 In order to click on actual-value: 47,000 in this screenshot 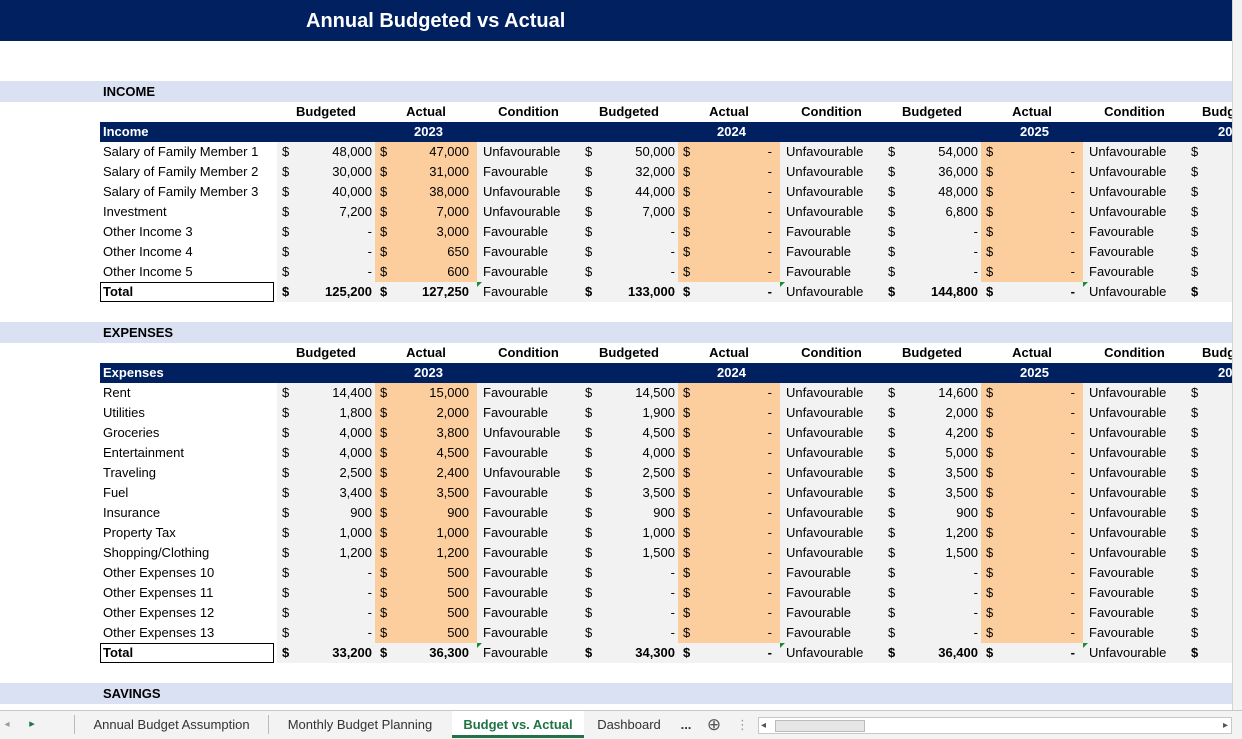, I will do `click(434, 152)`.